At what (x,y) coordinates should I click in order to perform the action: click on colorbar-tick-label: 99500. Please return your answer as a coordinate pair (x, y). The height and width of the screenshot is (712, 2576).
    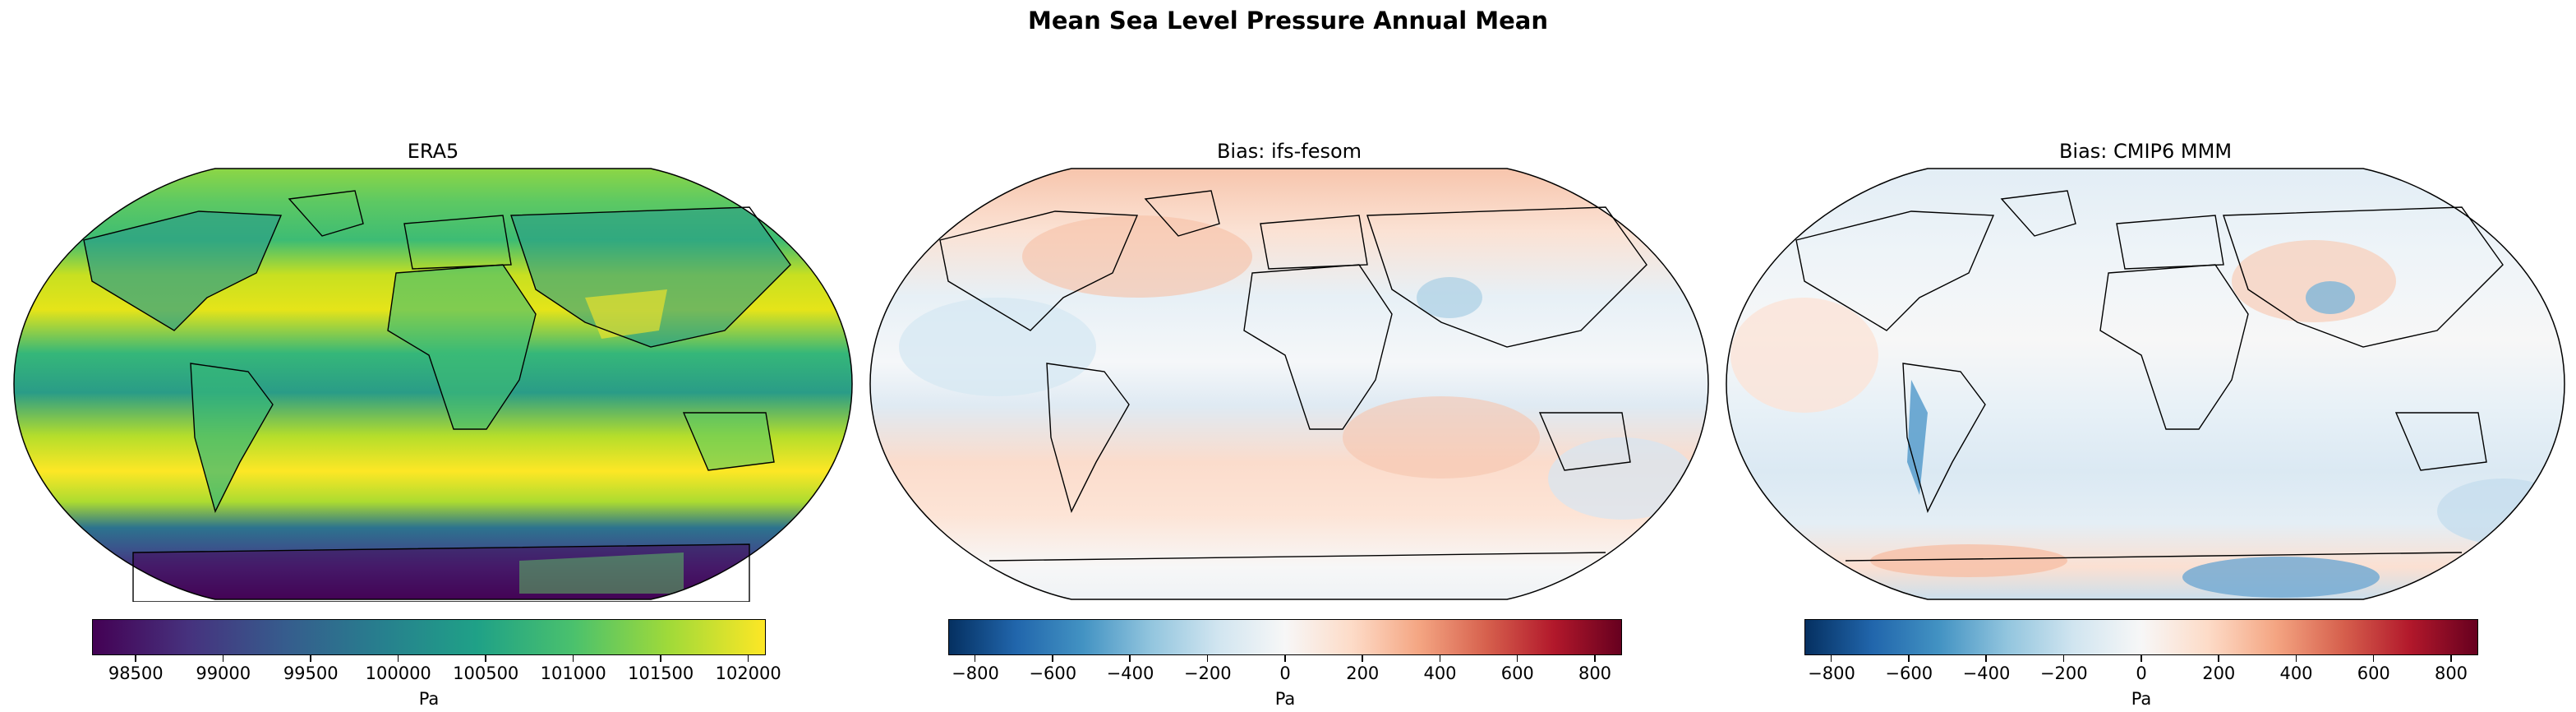
    Looking at the image, I should click on (311, 673).